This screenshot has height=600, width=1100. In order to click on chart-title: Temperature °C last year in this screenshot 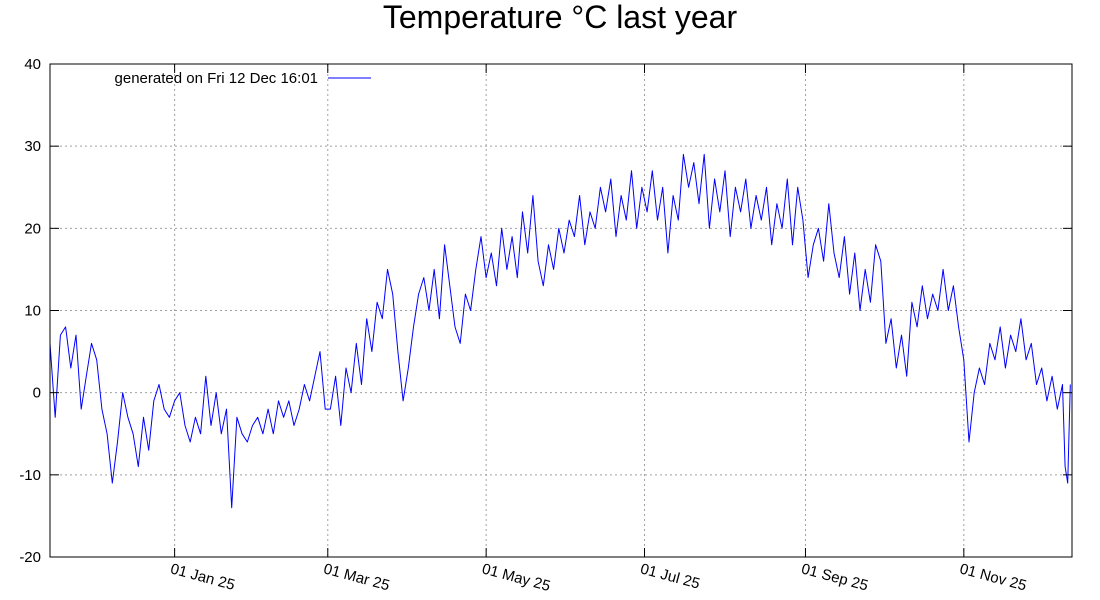, I will do `click(560, 17)`.